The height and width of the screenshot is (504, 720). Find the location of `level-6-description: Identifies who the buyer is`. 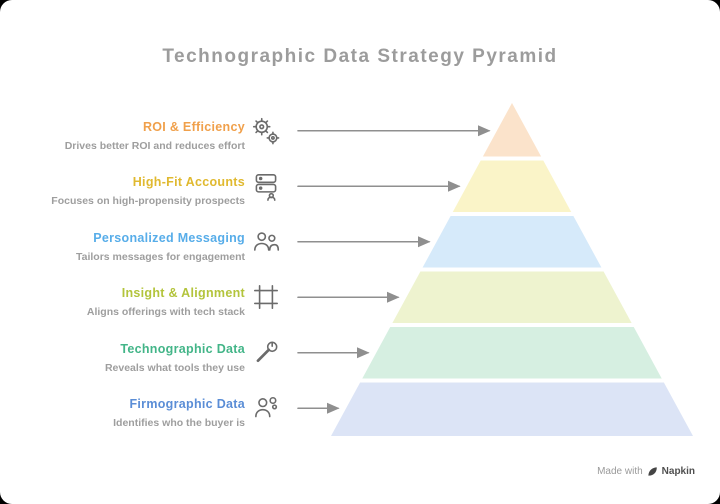

level-6-description: Identifies who the buyer is is located at coordinates (179, 423).